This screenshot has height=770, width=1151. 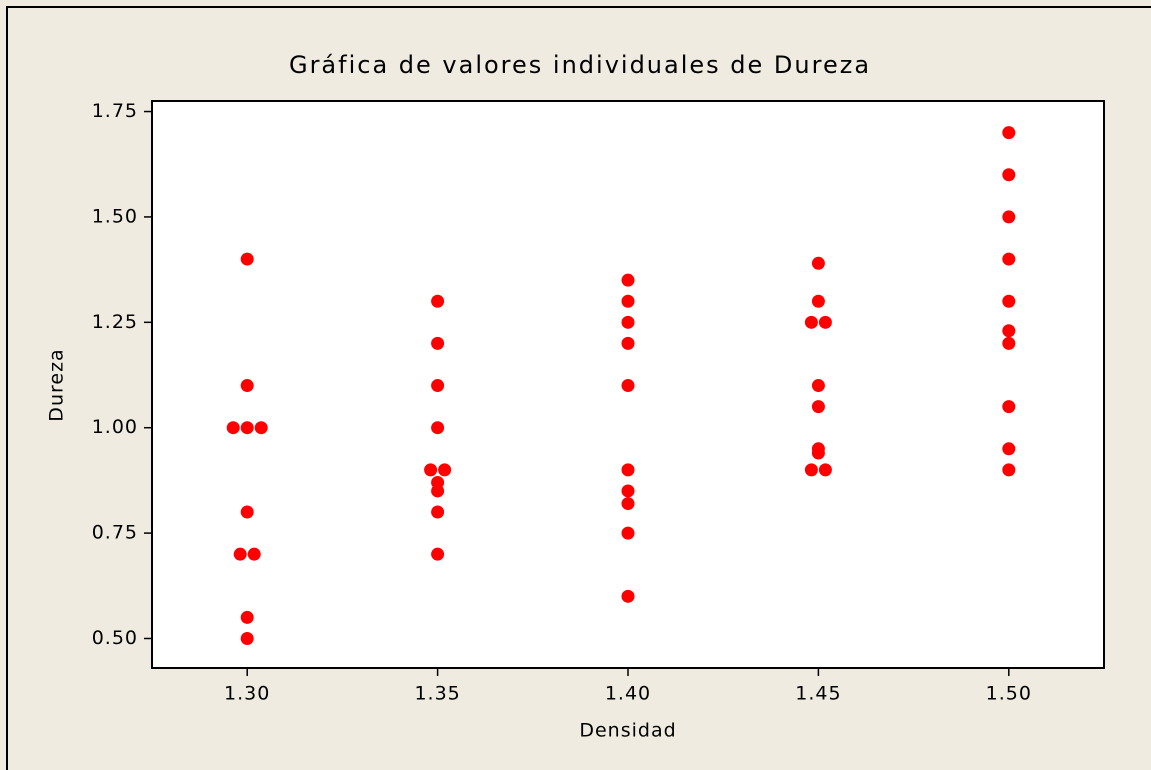 I want to click on x-tick-label: 1.40, so click(x=628, y=694).